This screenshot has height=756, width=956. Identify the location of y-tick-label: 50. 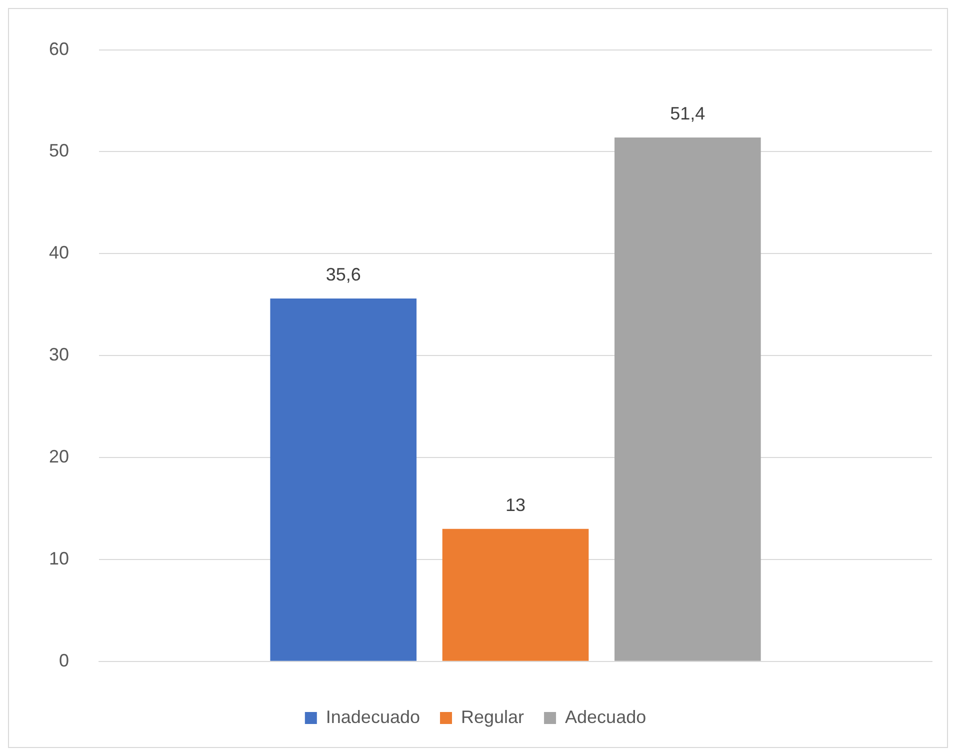
(59, 150).